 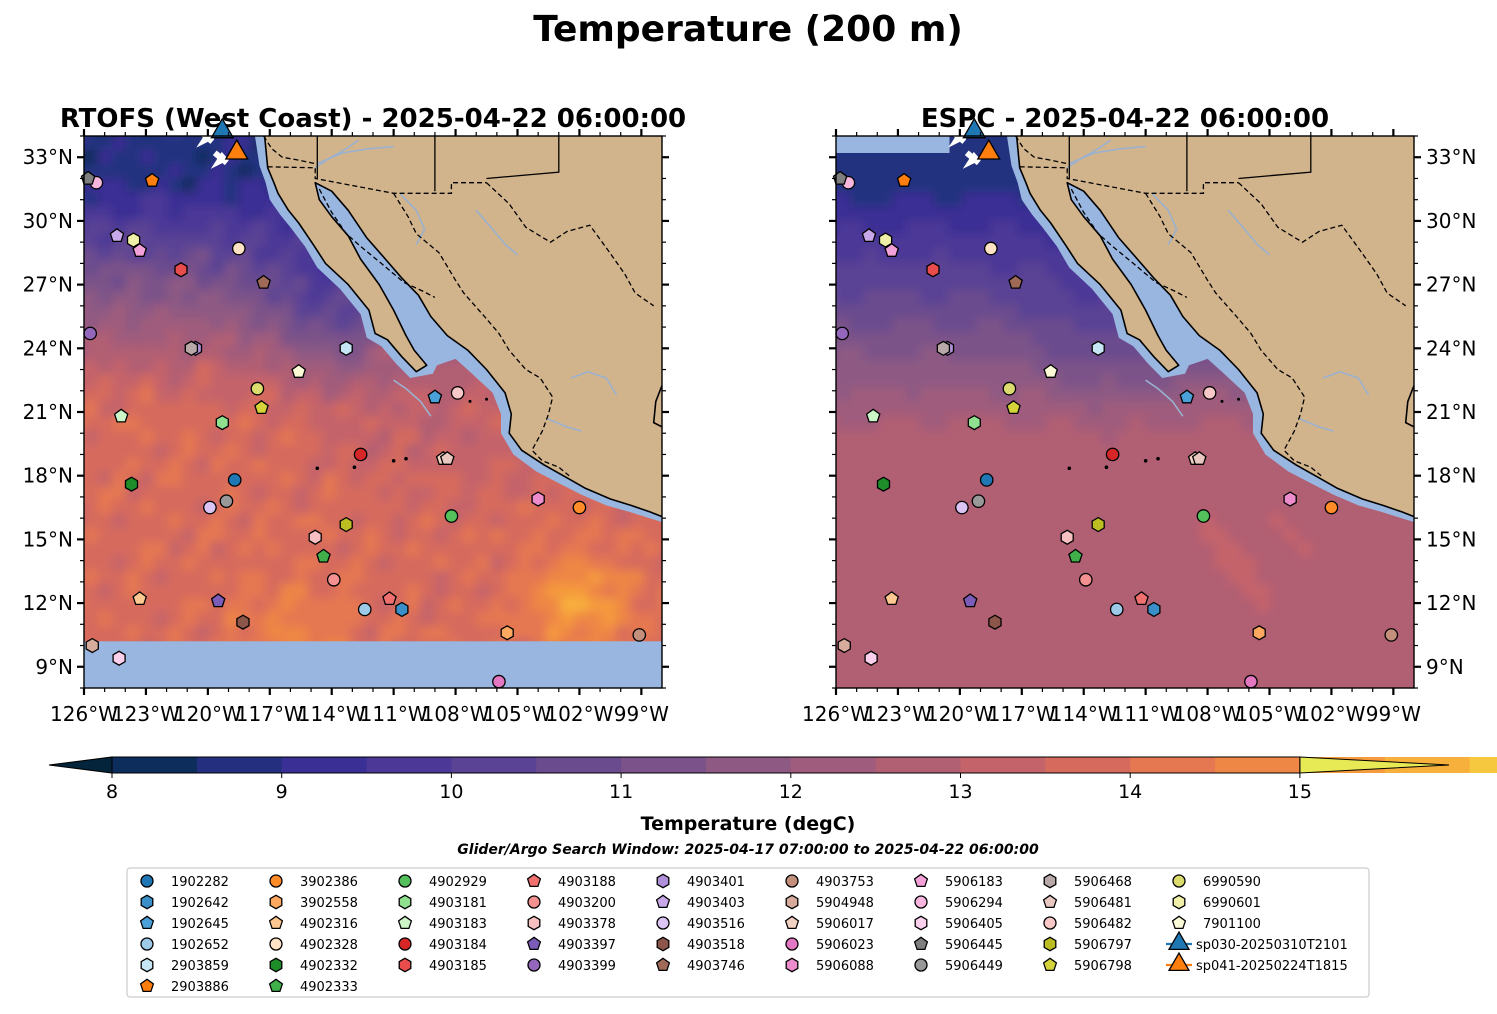 I want to click on x-tick-label: 108°W, so click(x=456, y=714).